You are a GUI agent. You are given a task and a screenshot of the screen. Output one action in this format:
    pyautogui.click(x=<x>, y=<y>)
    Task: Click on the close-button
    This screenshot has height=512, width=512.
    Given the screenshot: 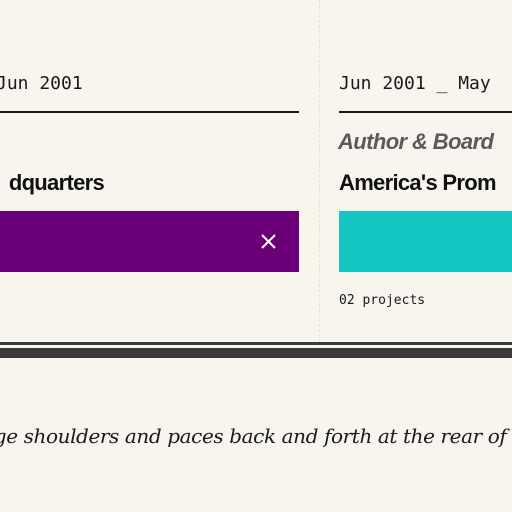 What is the action you would take?
    pyautogui.click(x=268, y=241)
    